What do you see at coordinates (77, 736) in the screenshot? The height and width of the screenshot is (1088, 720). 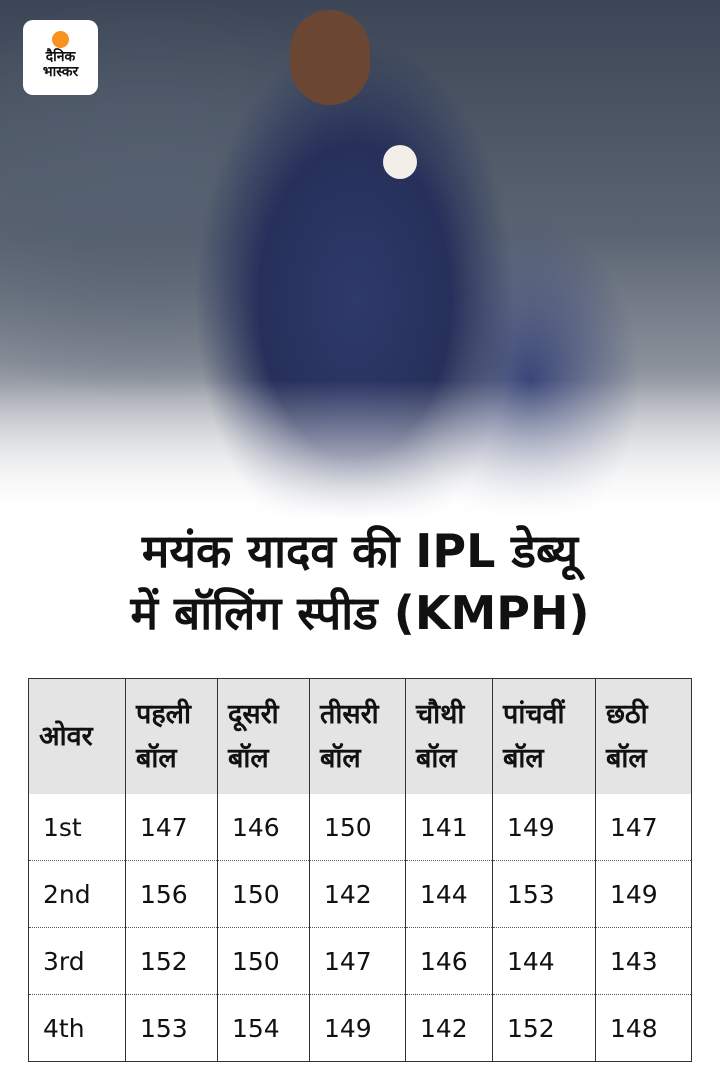 I see `column-header: ओवर` at bounding box center [77, 736].